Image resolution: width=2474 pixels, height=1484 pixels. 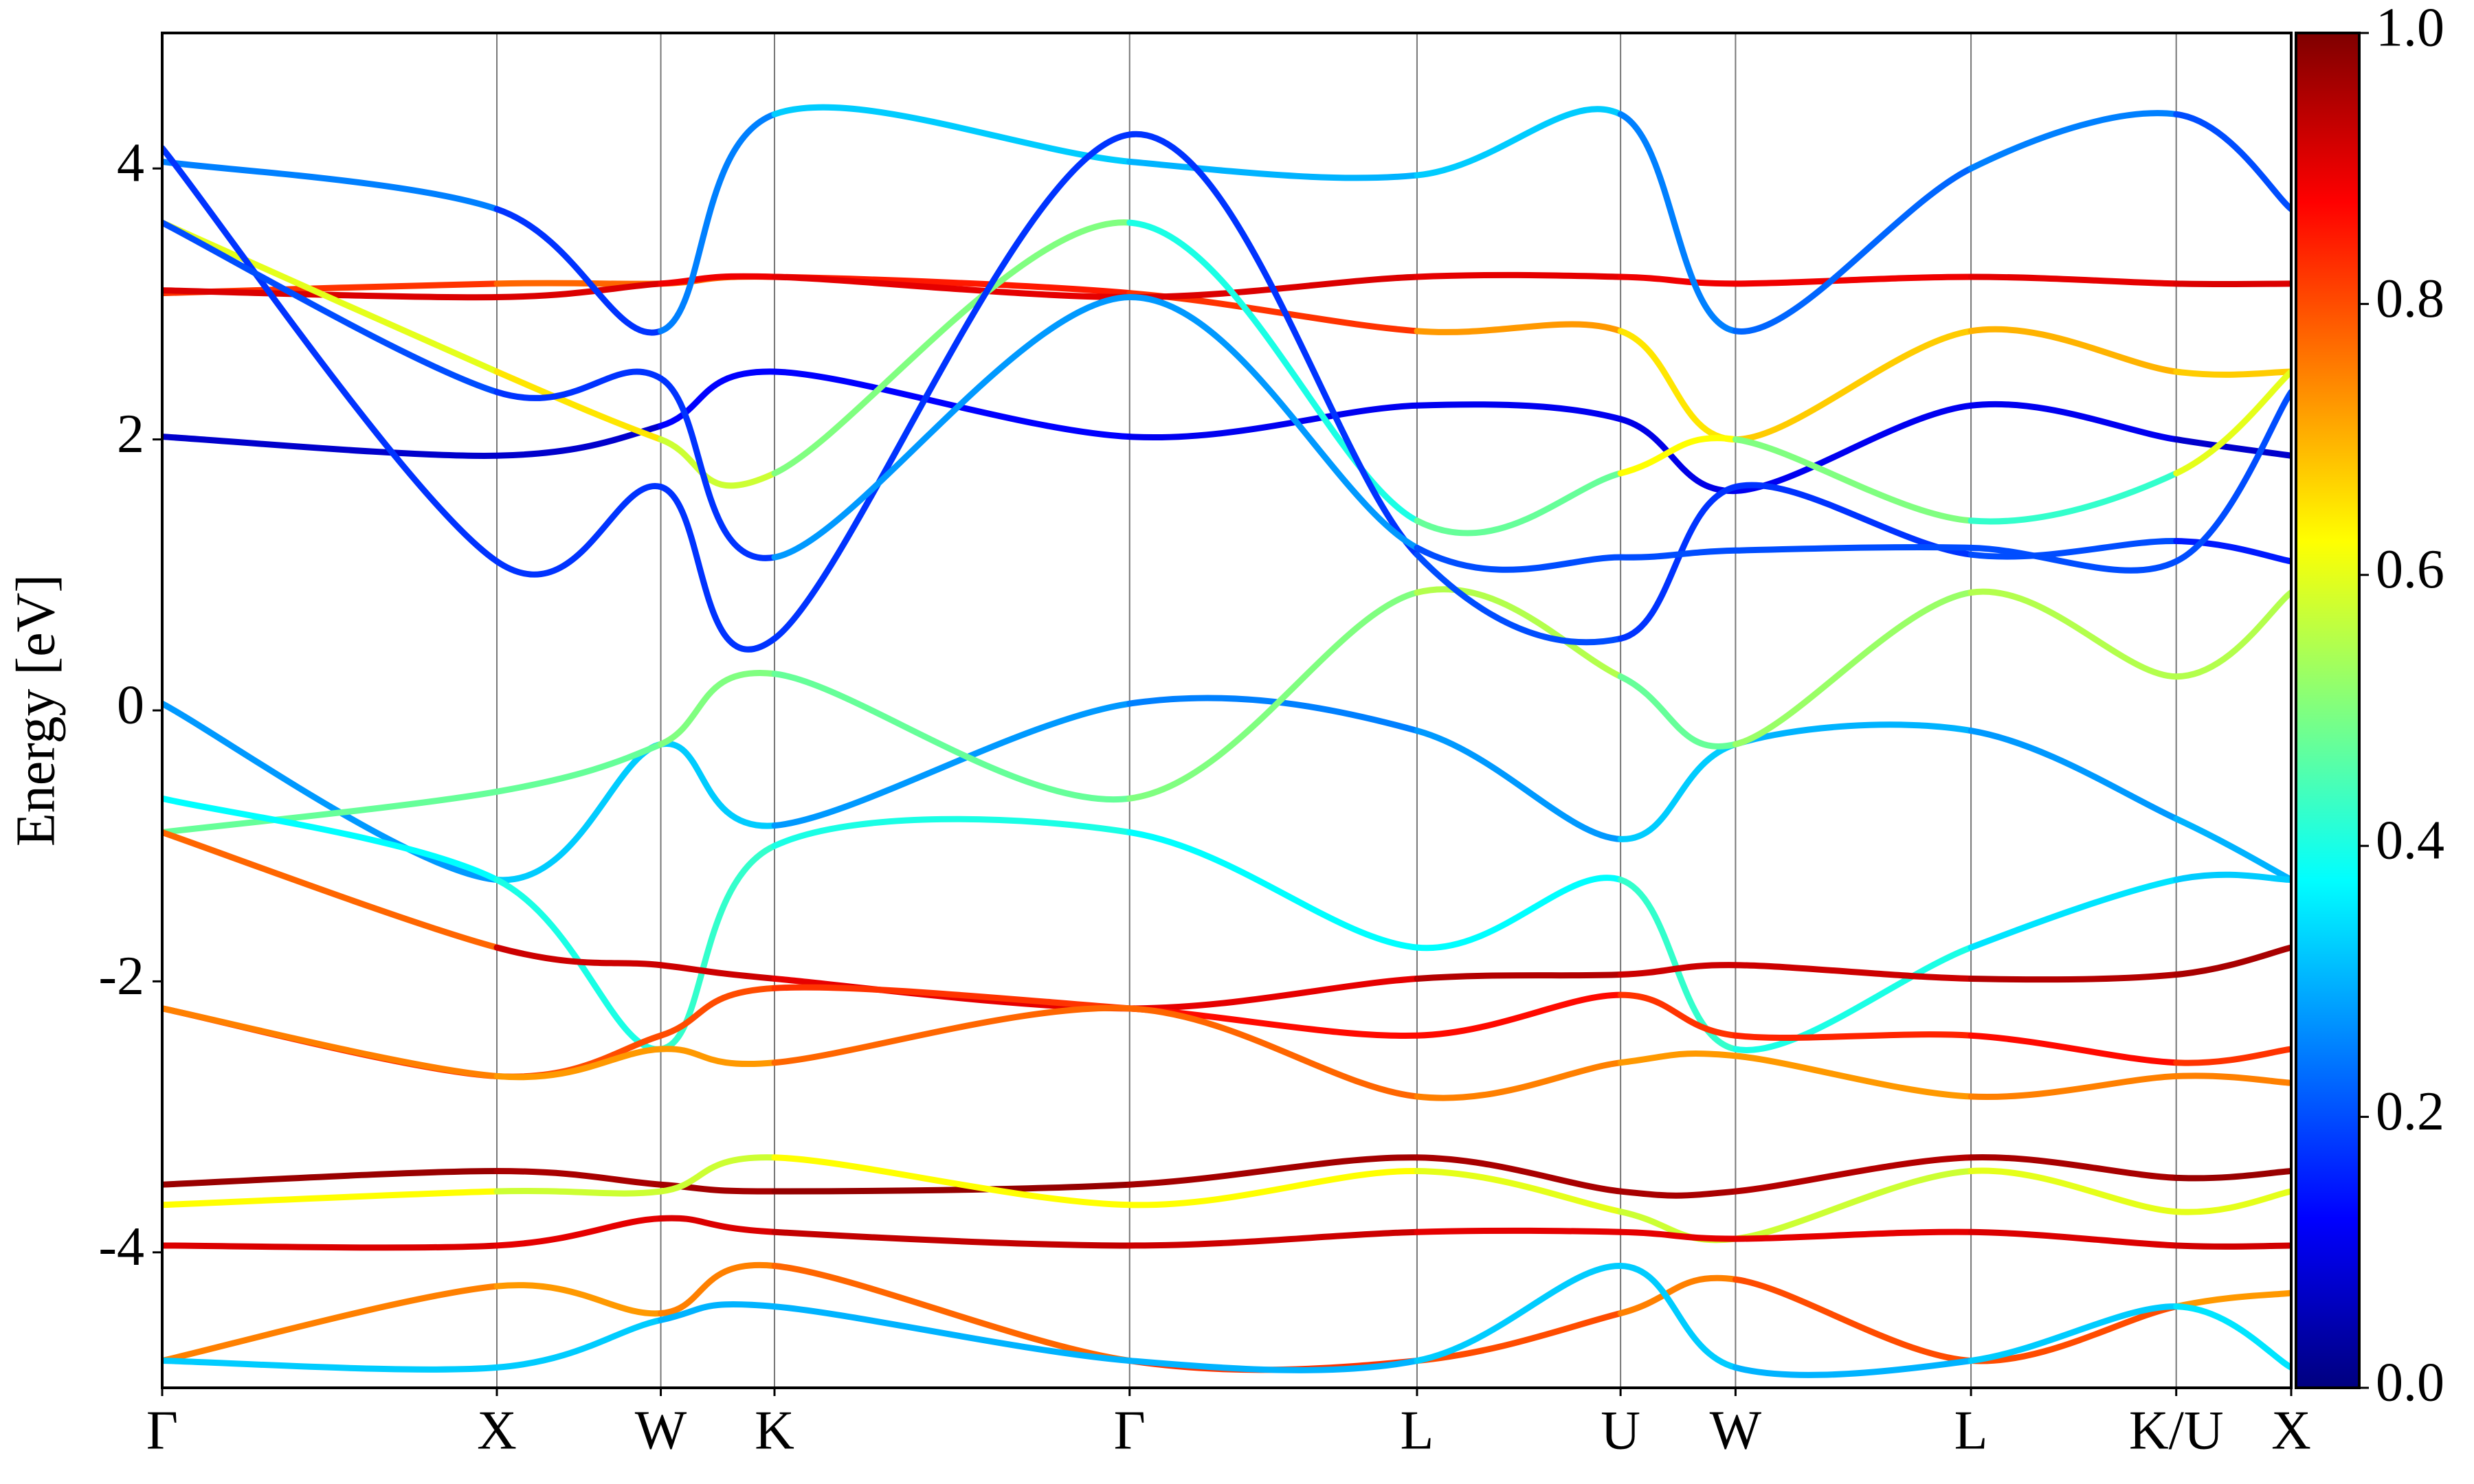 What do you see at coordinates (121, 1247) in the screenshot?
I see `y-tick-label: -4` at bounding box center [121, 1247].